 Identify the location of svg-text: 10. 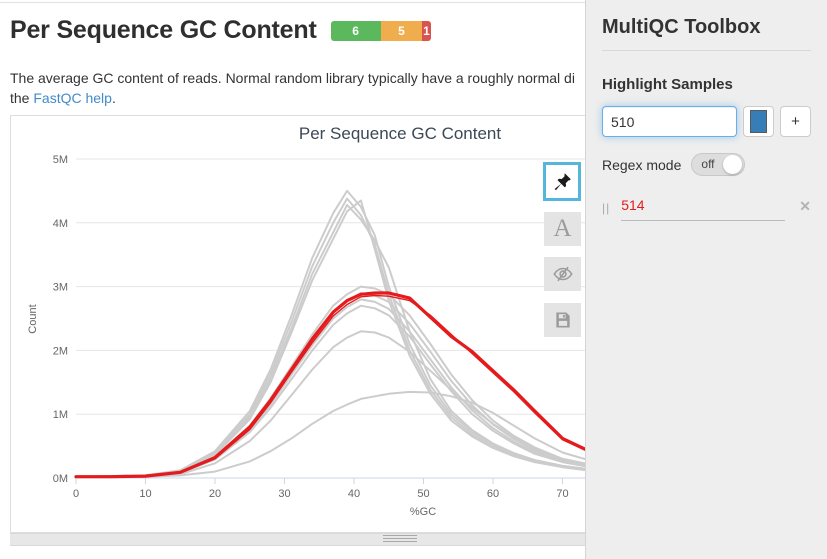
(145, 494).